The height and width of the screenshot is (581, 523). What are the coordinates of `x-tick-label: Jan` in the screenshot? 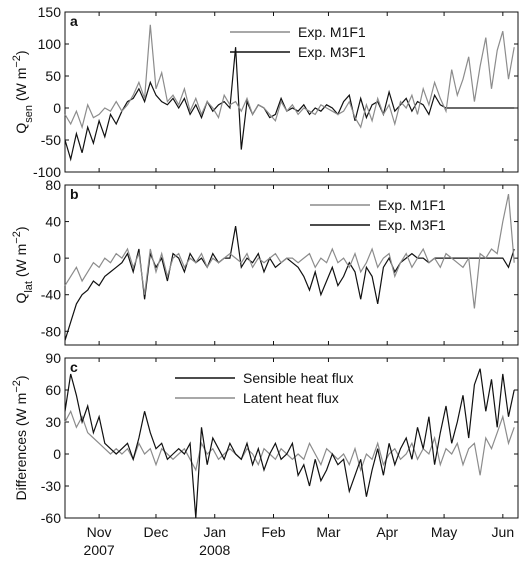 It's located at (214, 532).